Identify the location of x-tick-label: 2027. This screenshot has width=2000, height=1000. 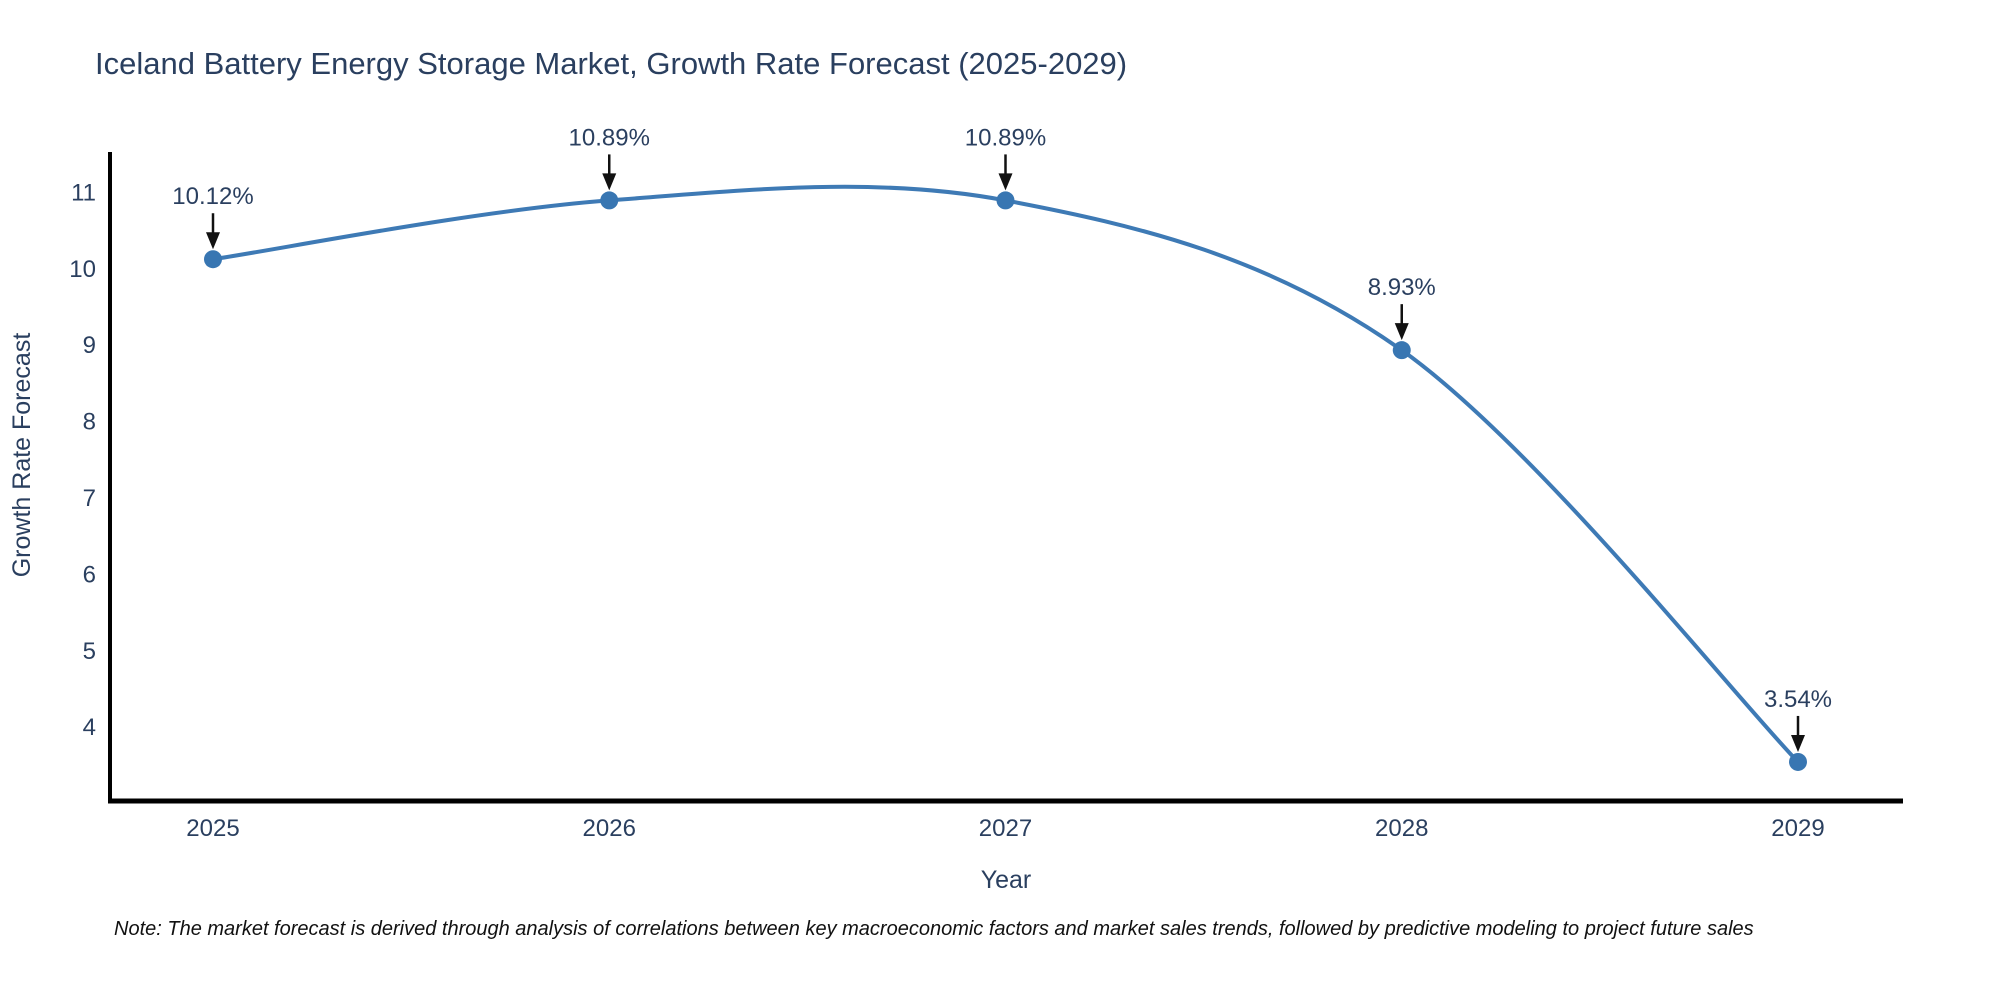
(1005, 828).